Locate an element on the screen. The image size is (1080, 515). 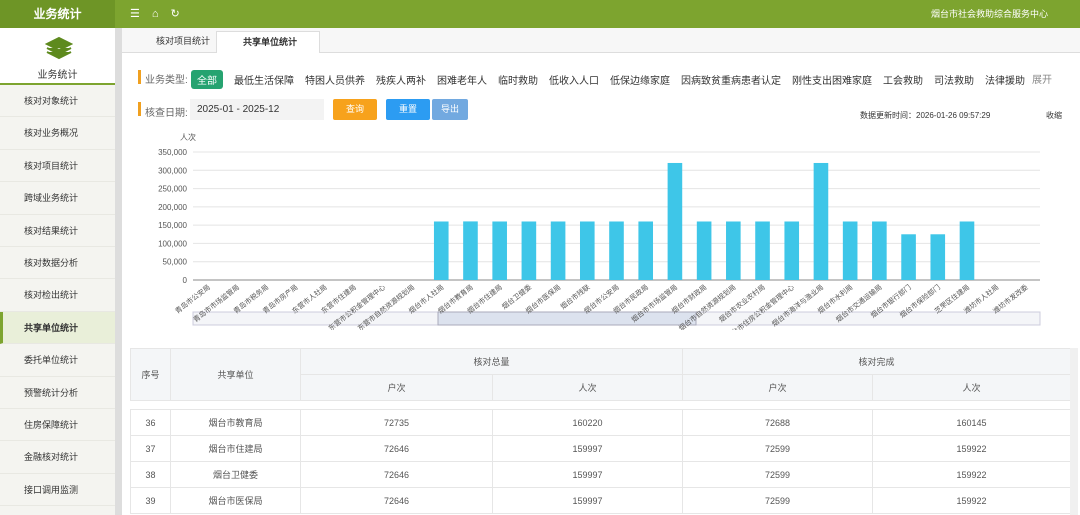
menu-item: 金融核对统计 is located at coordinates (57, 457).